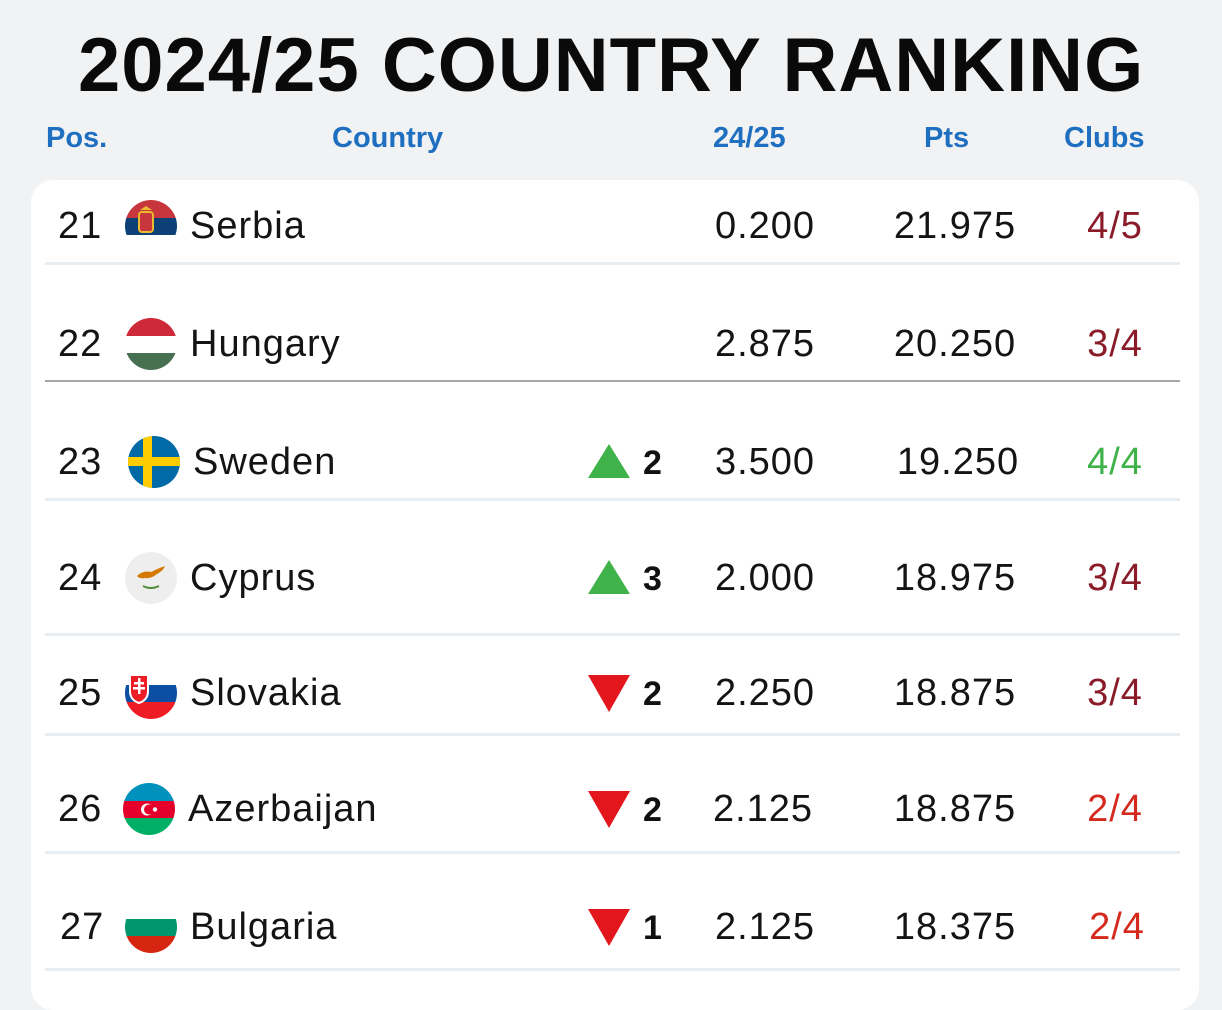 Image resolution: width=1222 pixels, height=1010 pixels. Describe the element at coordinates (265, 344) in the screenshot. I see `country-name: Hungary` at that location.